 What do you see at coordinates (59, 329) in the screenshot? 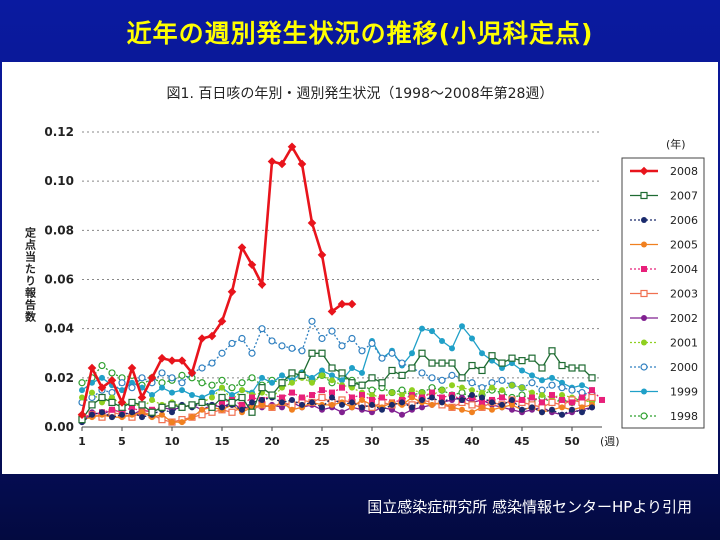
I see `y-tick-label: 0.04` at bounding box center [59, 329].